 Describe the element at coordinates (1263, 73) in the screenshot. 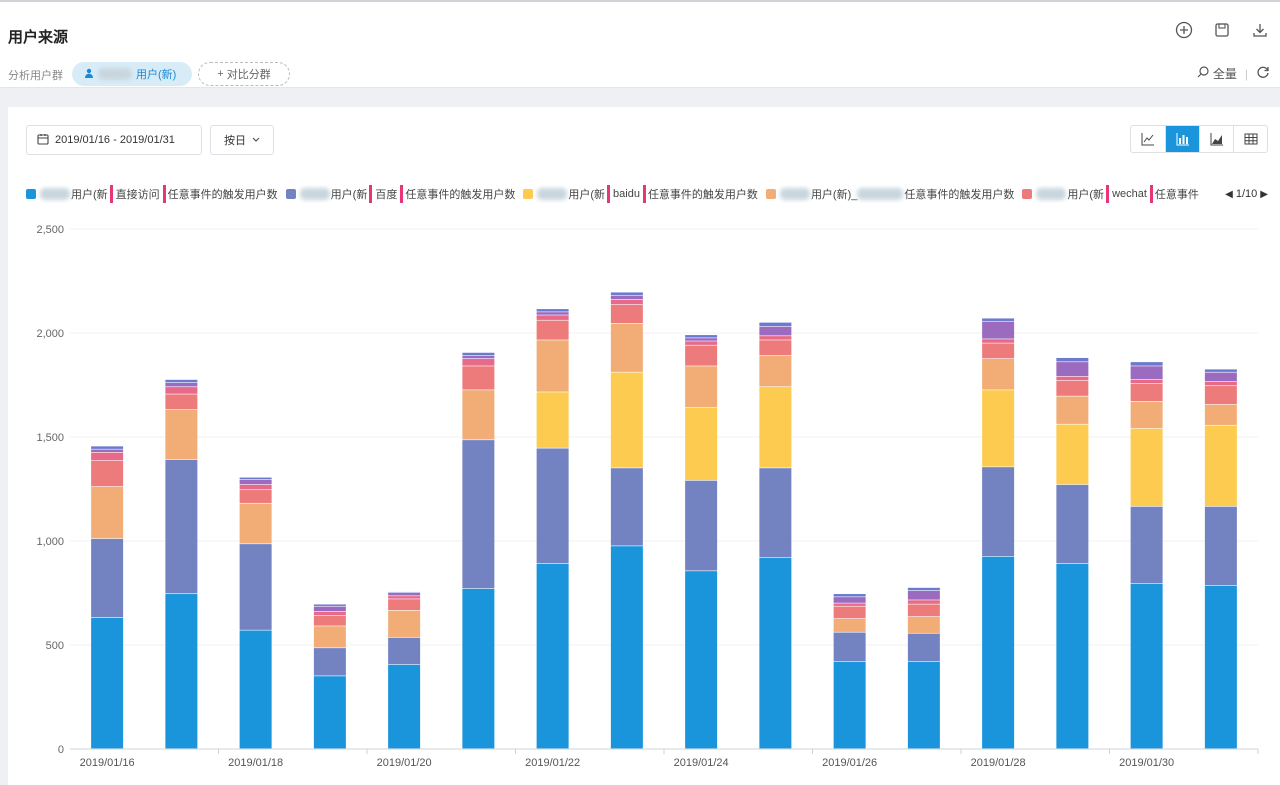

I see `refresh-icon` at that location.